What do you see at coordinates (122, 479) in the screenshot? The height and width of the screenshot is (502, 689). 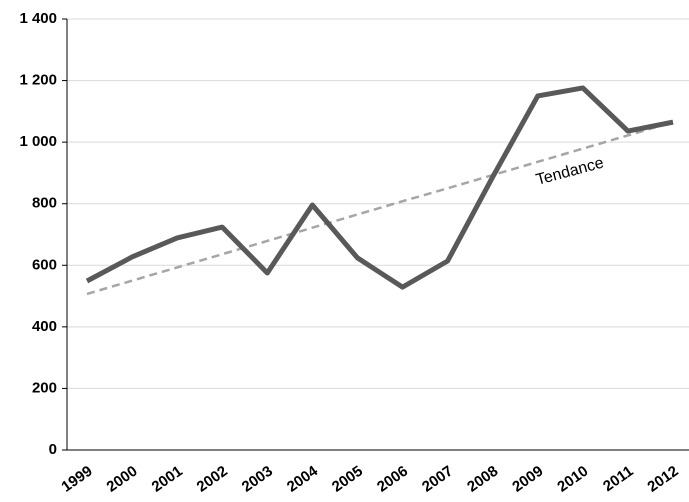 I see `x-tick-label: 2000` at bounding box center [122, 479].